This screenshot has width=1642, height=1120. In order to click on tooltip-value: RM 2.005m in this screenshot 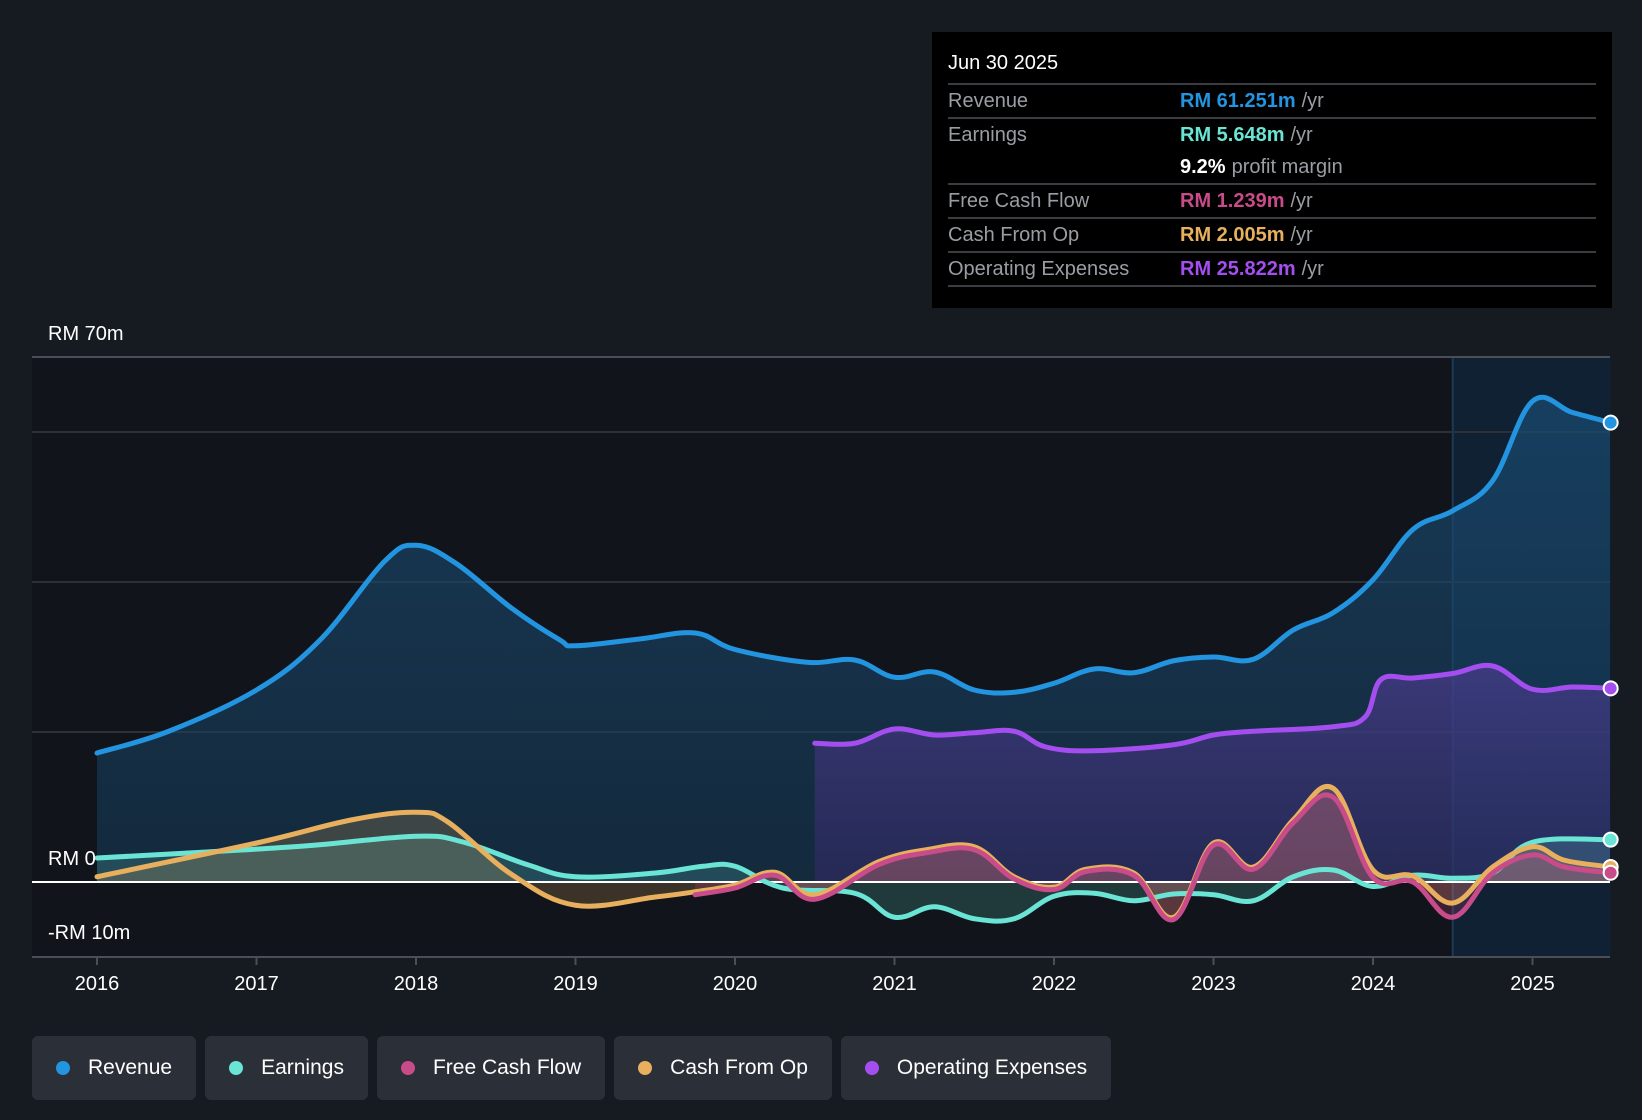, I will do `click(1232, 235)`.